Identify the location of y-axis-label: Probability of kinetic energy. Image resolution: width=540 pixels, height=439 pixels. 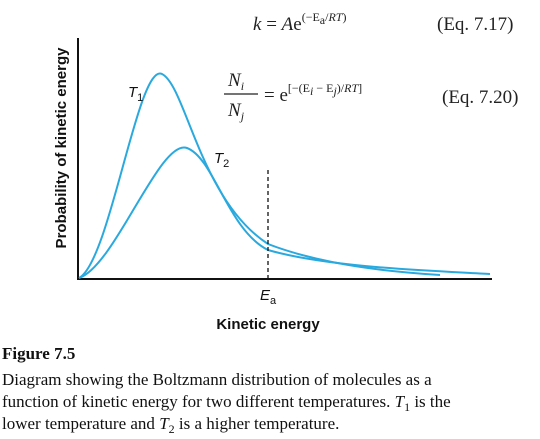
(61, 148).